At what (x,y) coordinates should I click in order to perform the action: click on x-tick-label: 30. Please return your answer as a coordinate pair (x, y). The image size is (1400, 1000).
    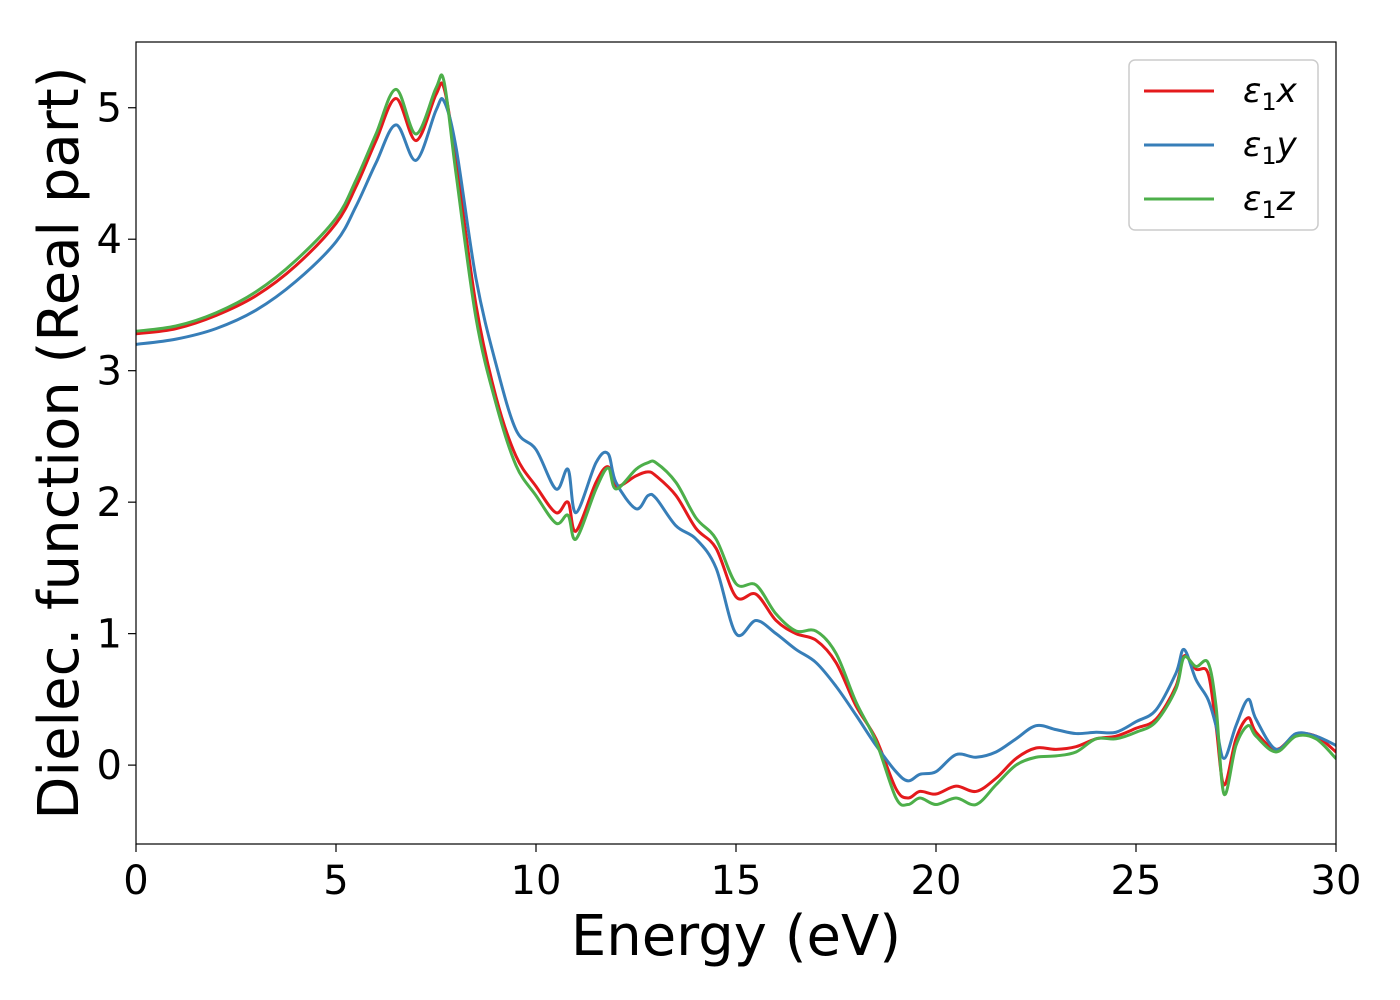
    Looking at the image, I should click on (1336, 881).